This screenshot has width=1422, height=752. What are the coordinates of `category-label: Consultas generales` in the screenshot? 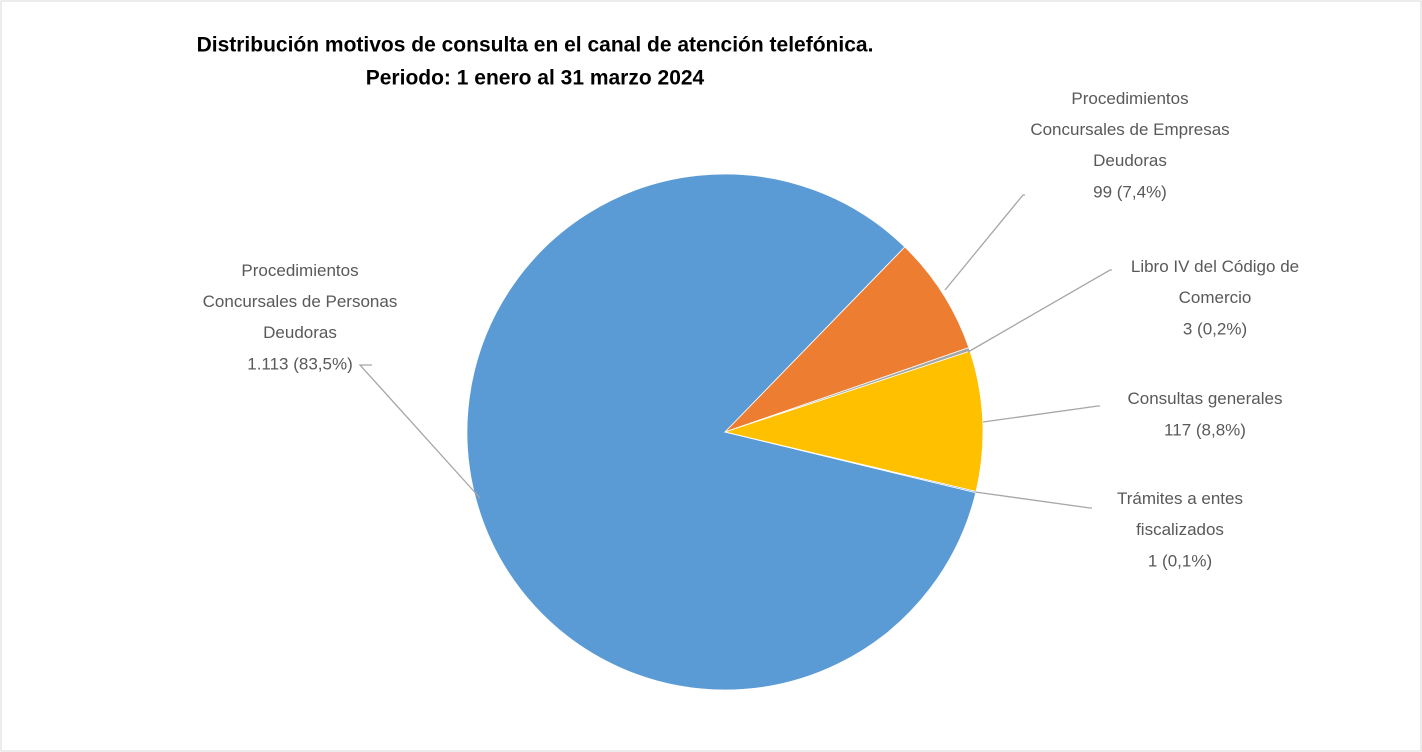 It's located at (1205, 398).